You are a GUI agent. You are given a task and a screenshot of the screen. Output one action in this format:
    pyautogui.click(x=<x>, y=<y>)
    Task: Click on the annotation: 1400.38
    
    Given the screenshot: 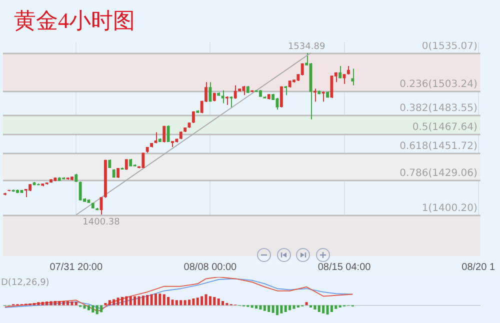 What is the action you would take?
    pyautogui.click(x=101, y=223)
    